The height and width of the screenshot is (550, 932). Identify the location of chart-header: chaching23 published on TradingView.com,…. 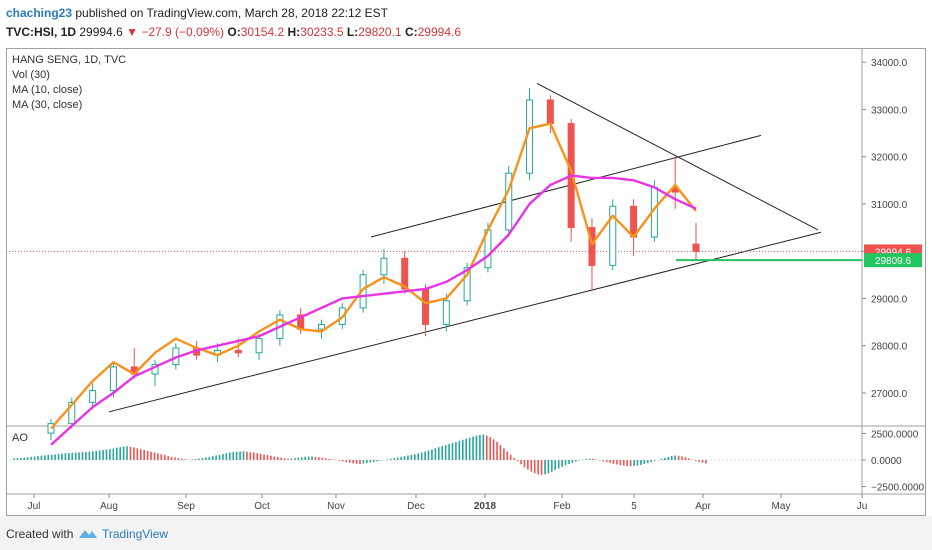
(466, 24).